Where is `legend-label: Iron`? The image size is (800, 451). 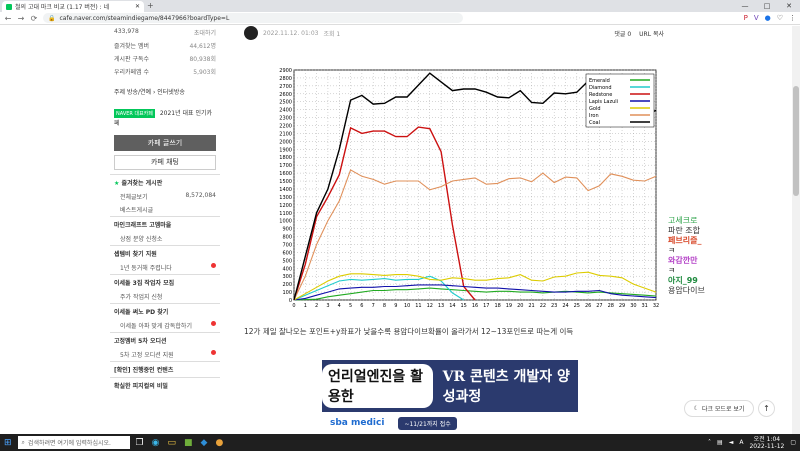
legend-label: Iron is located at coordinates (594, 116).